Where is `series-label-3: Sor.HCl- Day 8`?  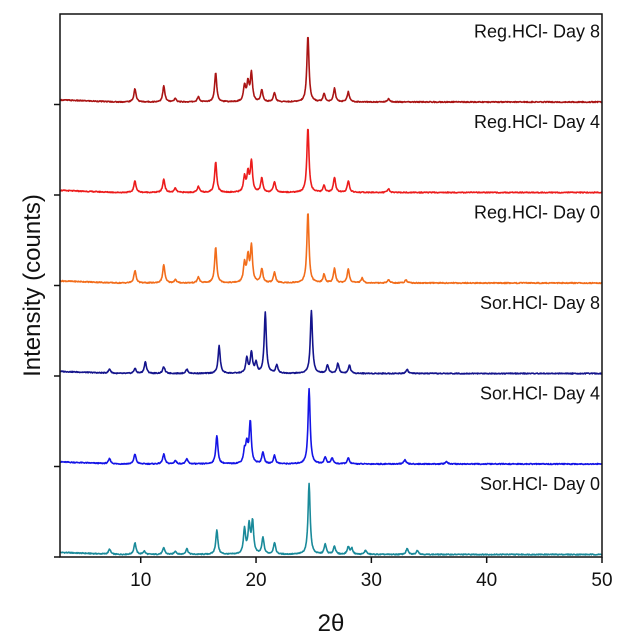
series-label-3: Sor.HCl- Day 8 is located at coordinates (540, 303).